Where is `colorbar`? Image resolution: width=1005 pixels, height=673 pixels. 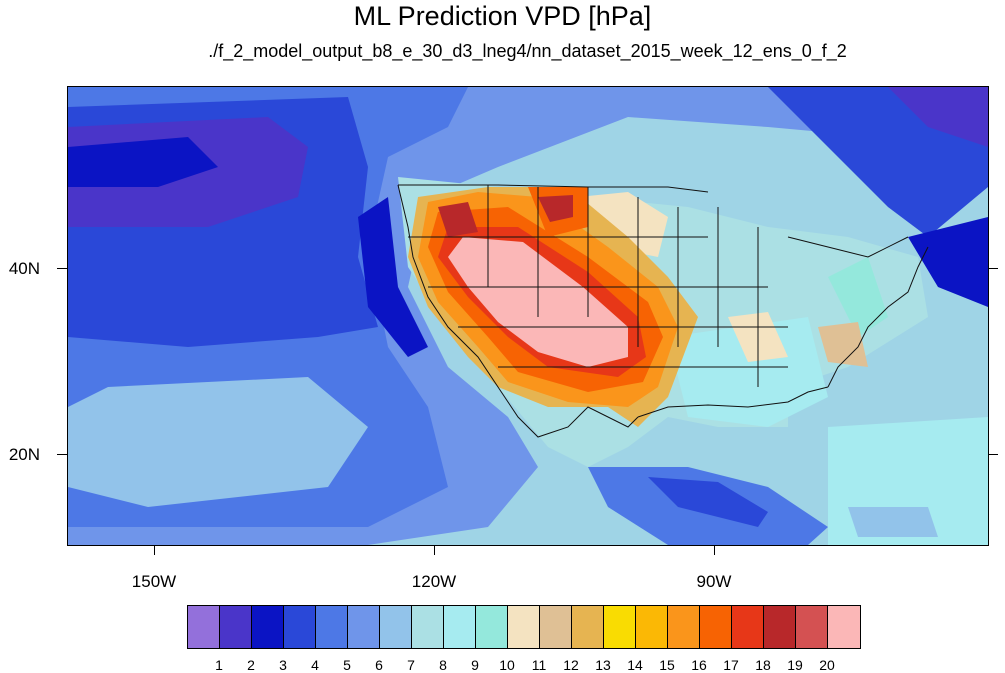
colorbar is located at coordinates (524, 627).